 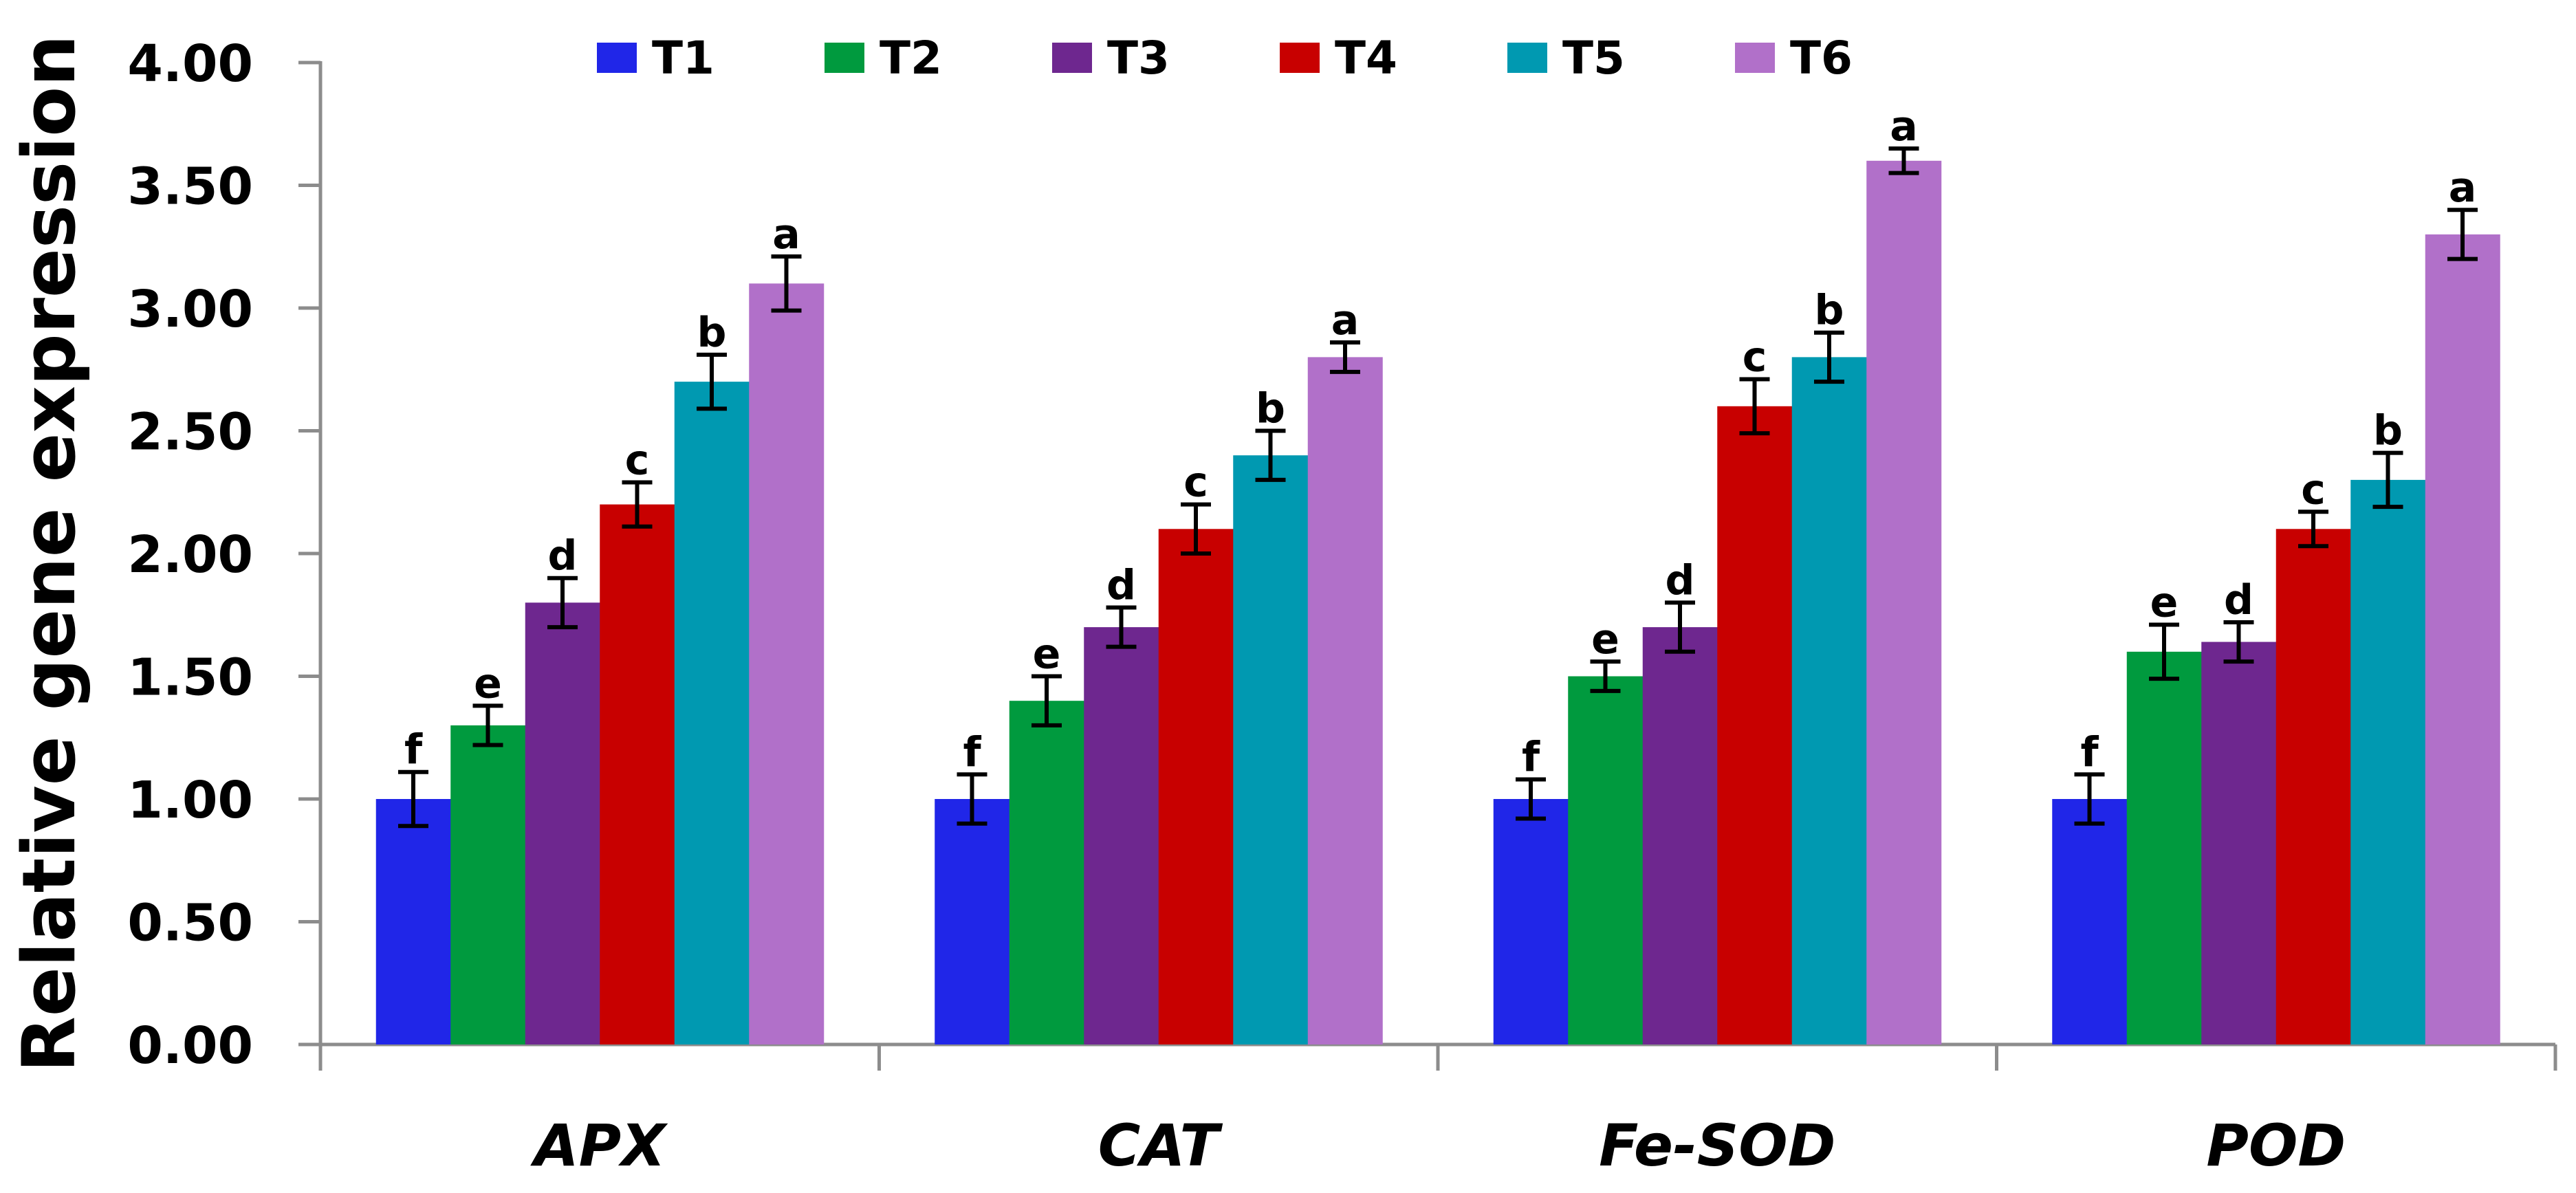 What do you see at coordinates (1527, 58) in the screenshot?
I see `legend-swatch-t5` at bounding box center [1527, 58].